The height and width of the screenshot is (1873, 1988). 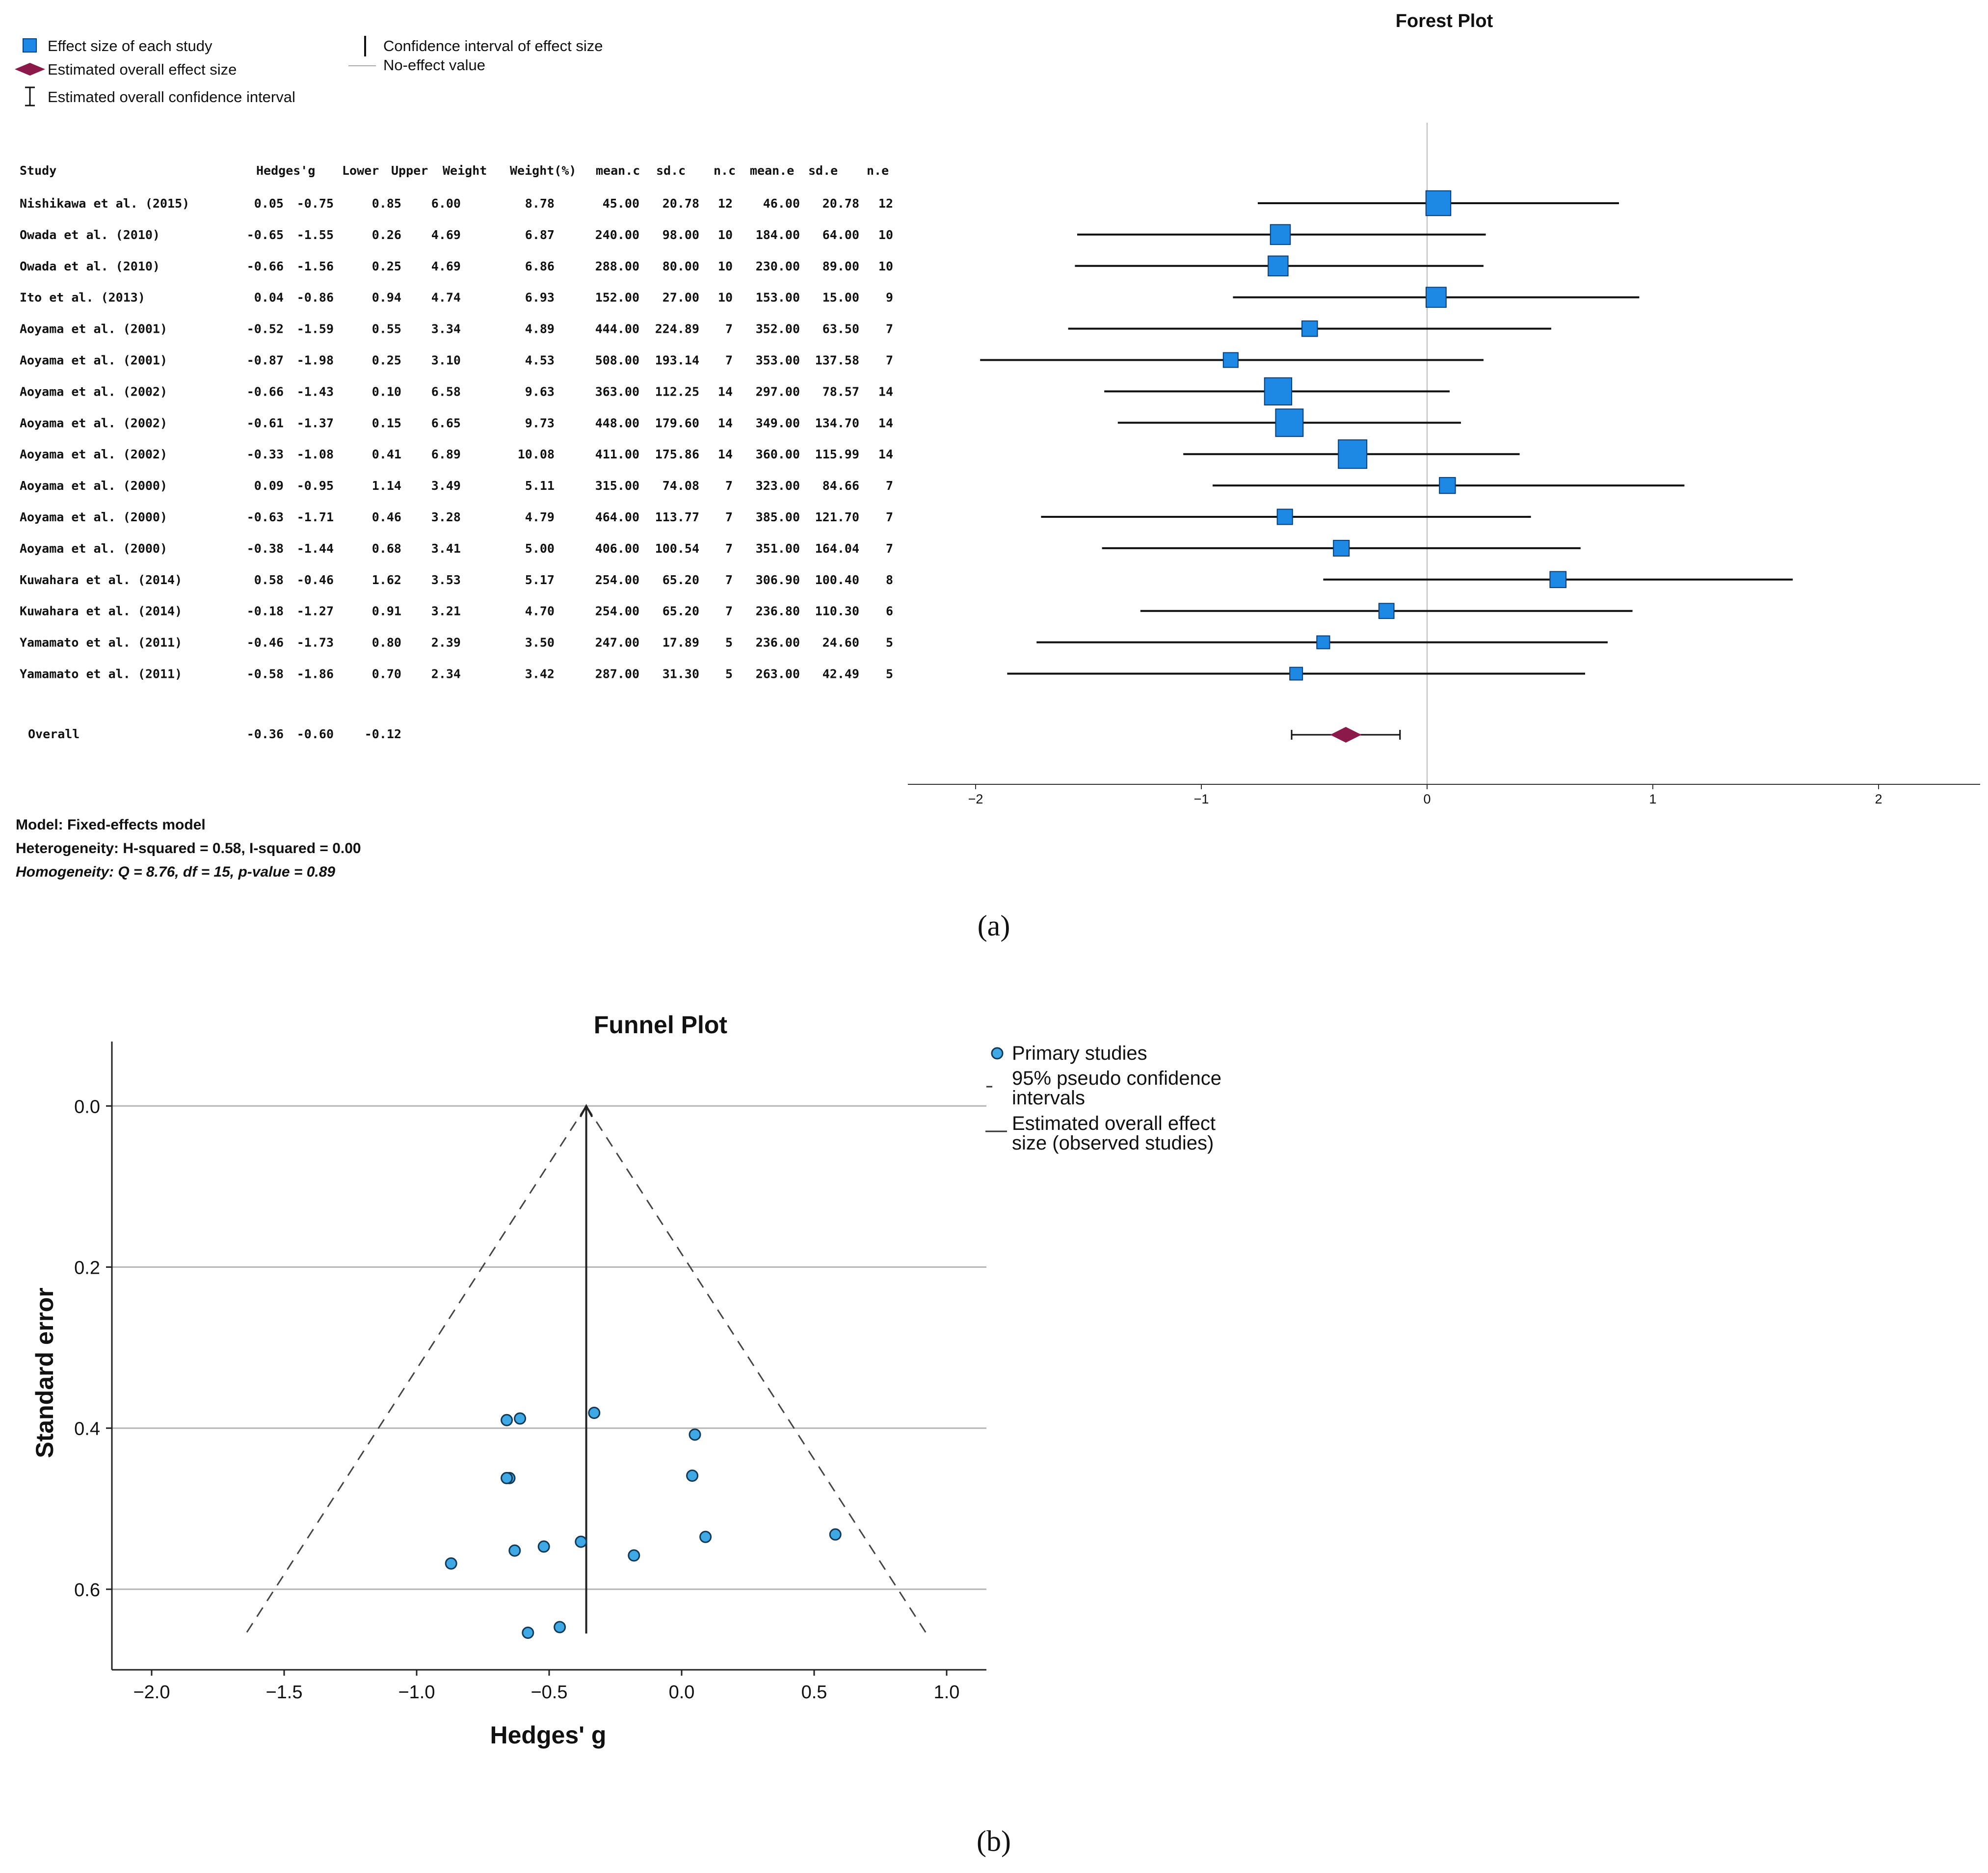 I want to click on table-cell-sd-c: 224.89, so click(x=677, y=329).